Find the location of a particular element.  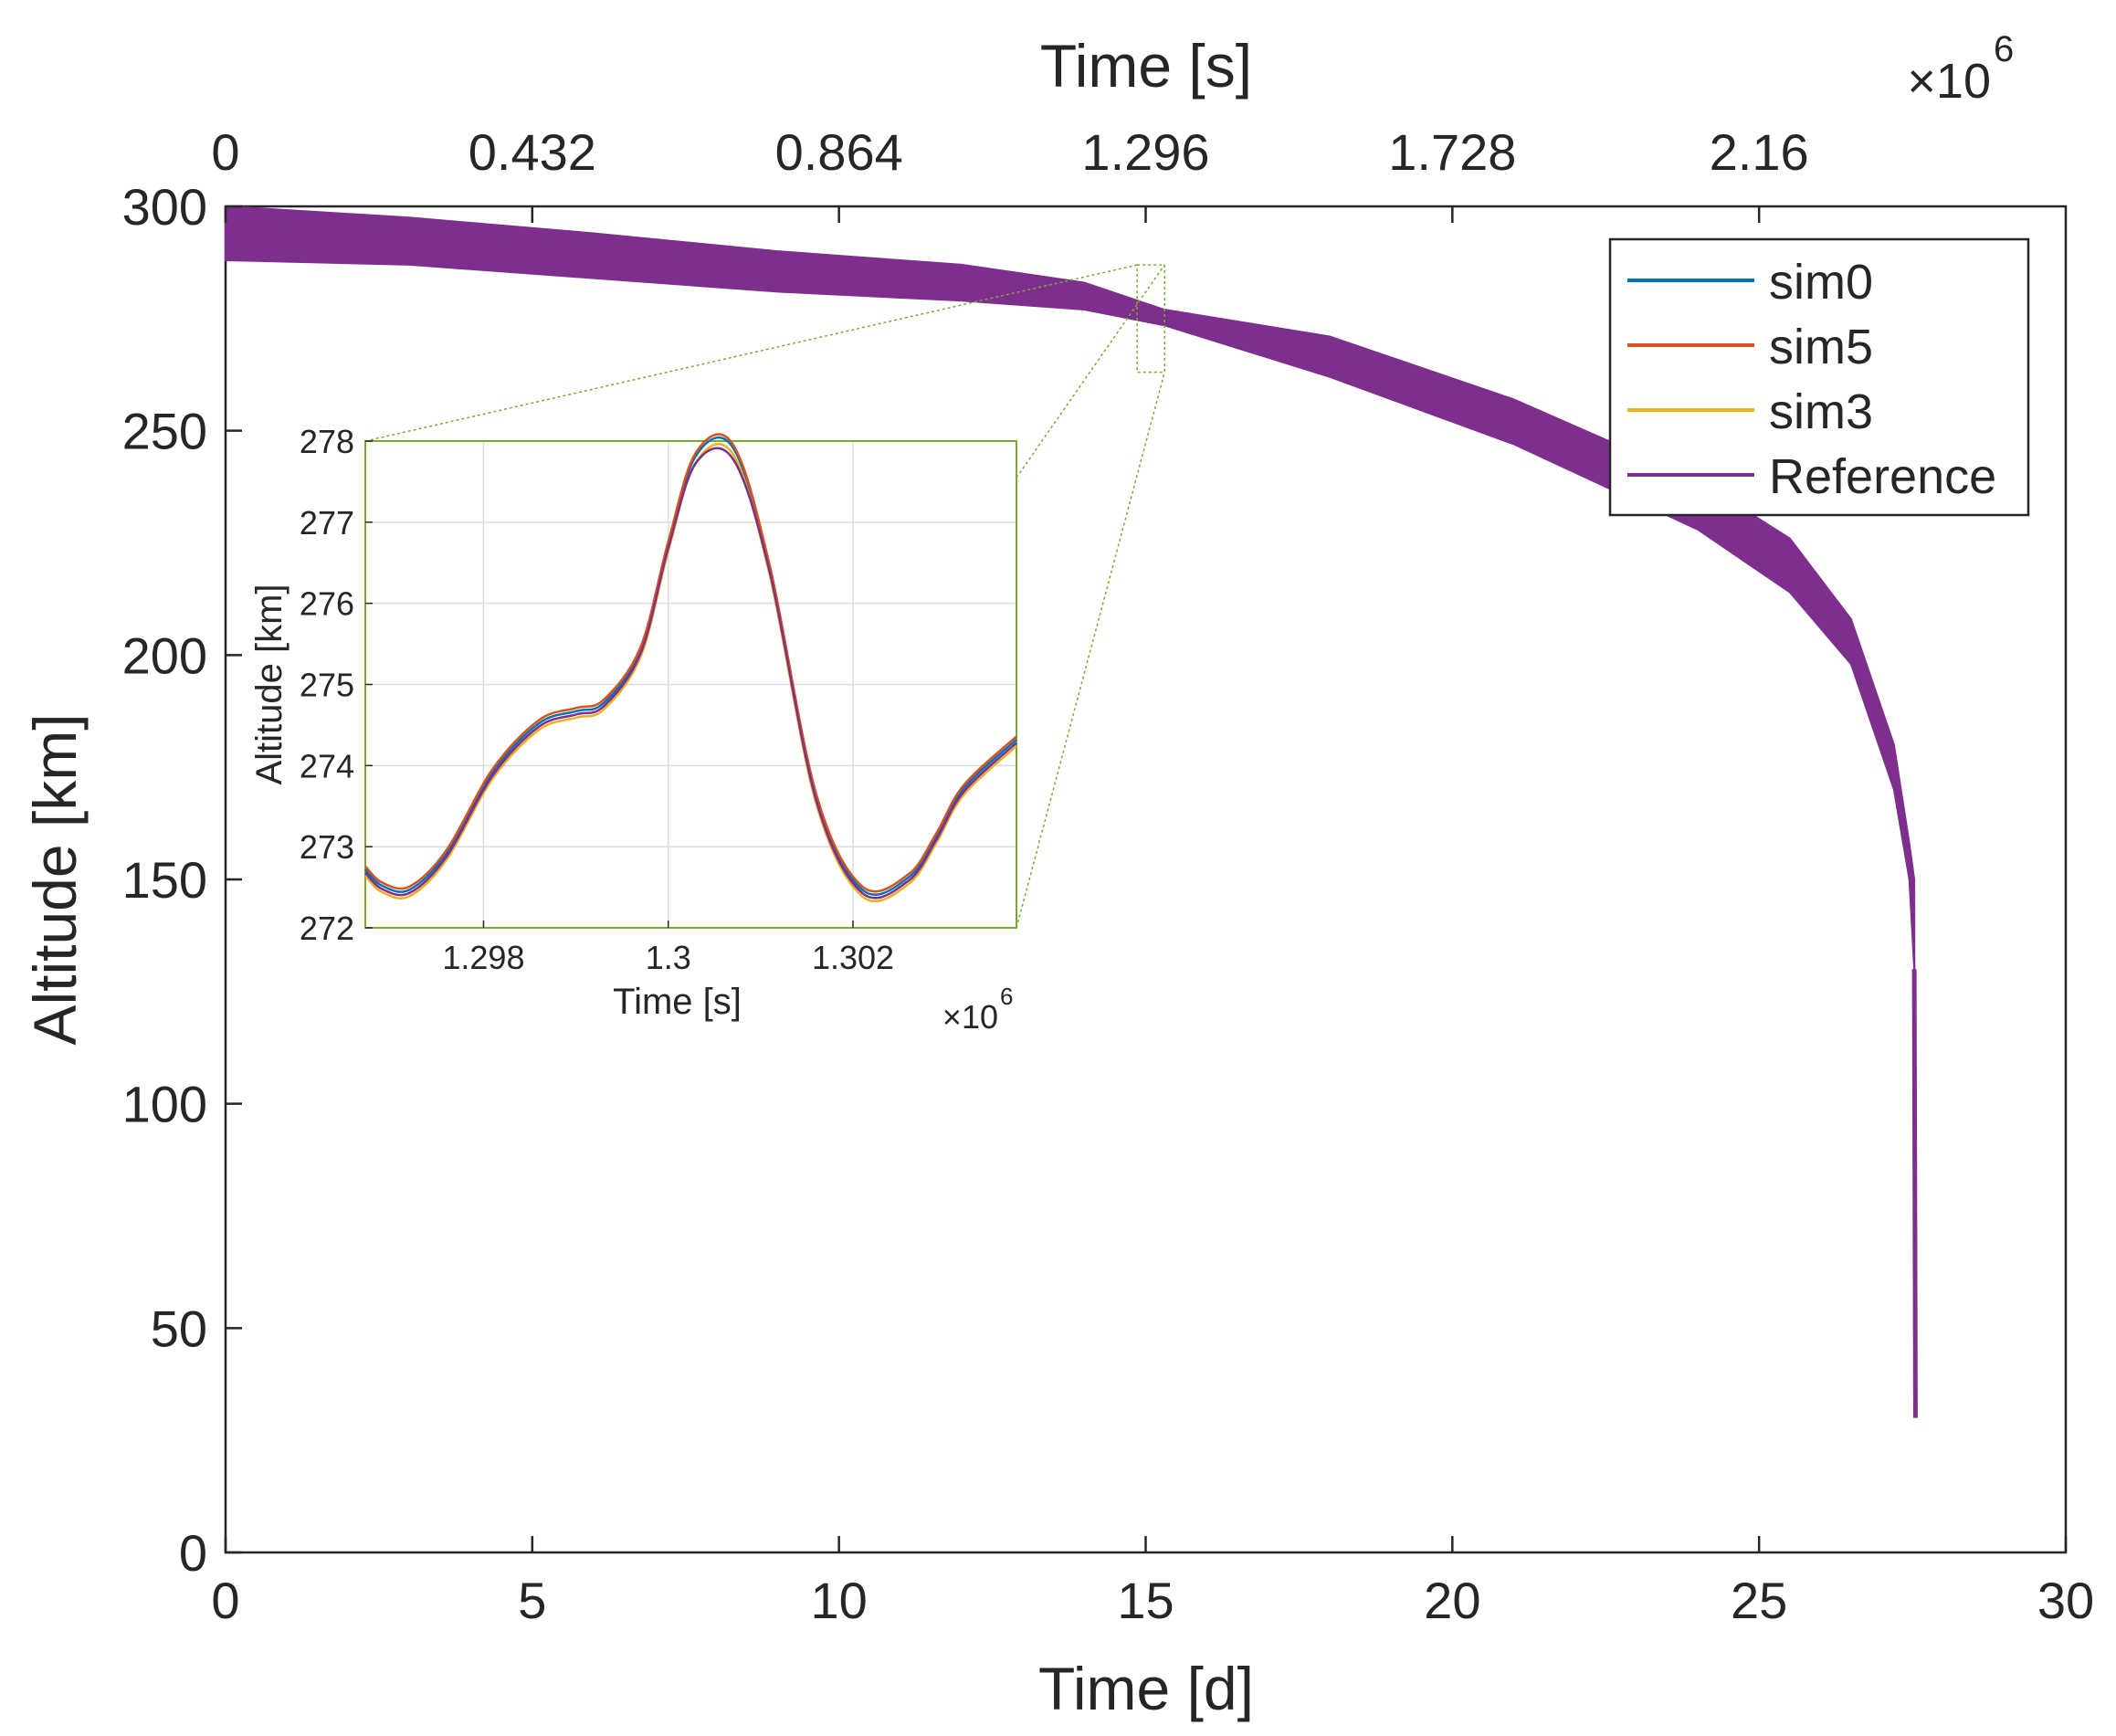

top-tick-label: 2.16 is located at coordinates (1759, 152).